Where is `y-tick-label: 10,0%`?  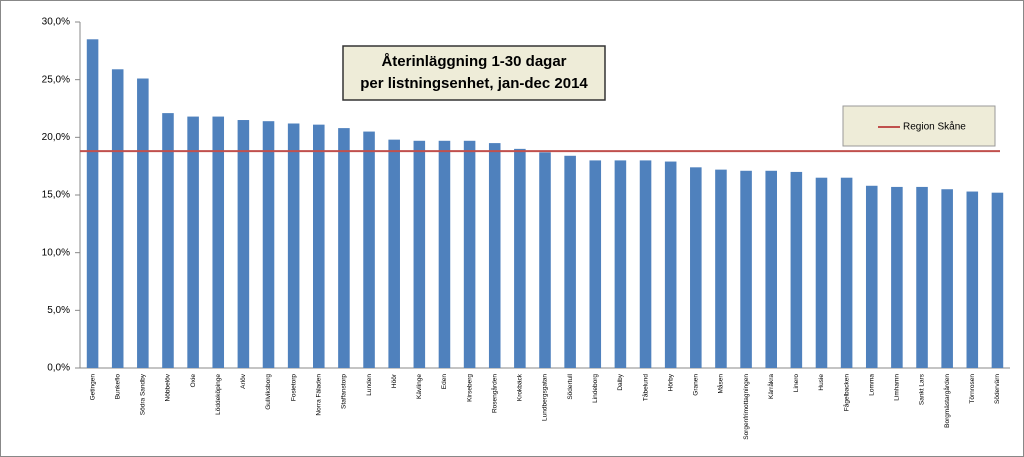 y-tick-label: 10,0% is located at coordinates (56, 252).